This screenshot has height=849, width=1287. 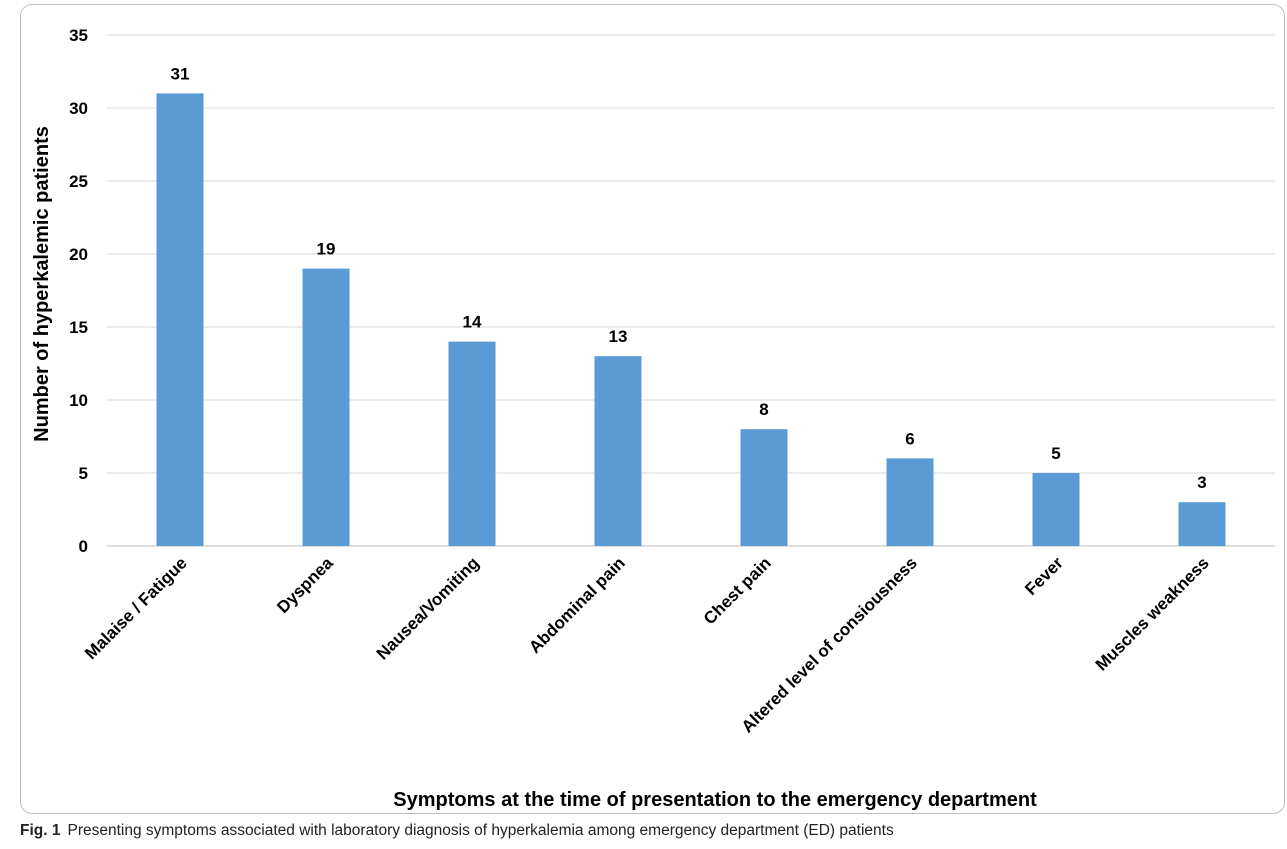 I want to click on x-tick-label: Altered level of consiousness, so click(x=829, y=644).